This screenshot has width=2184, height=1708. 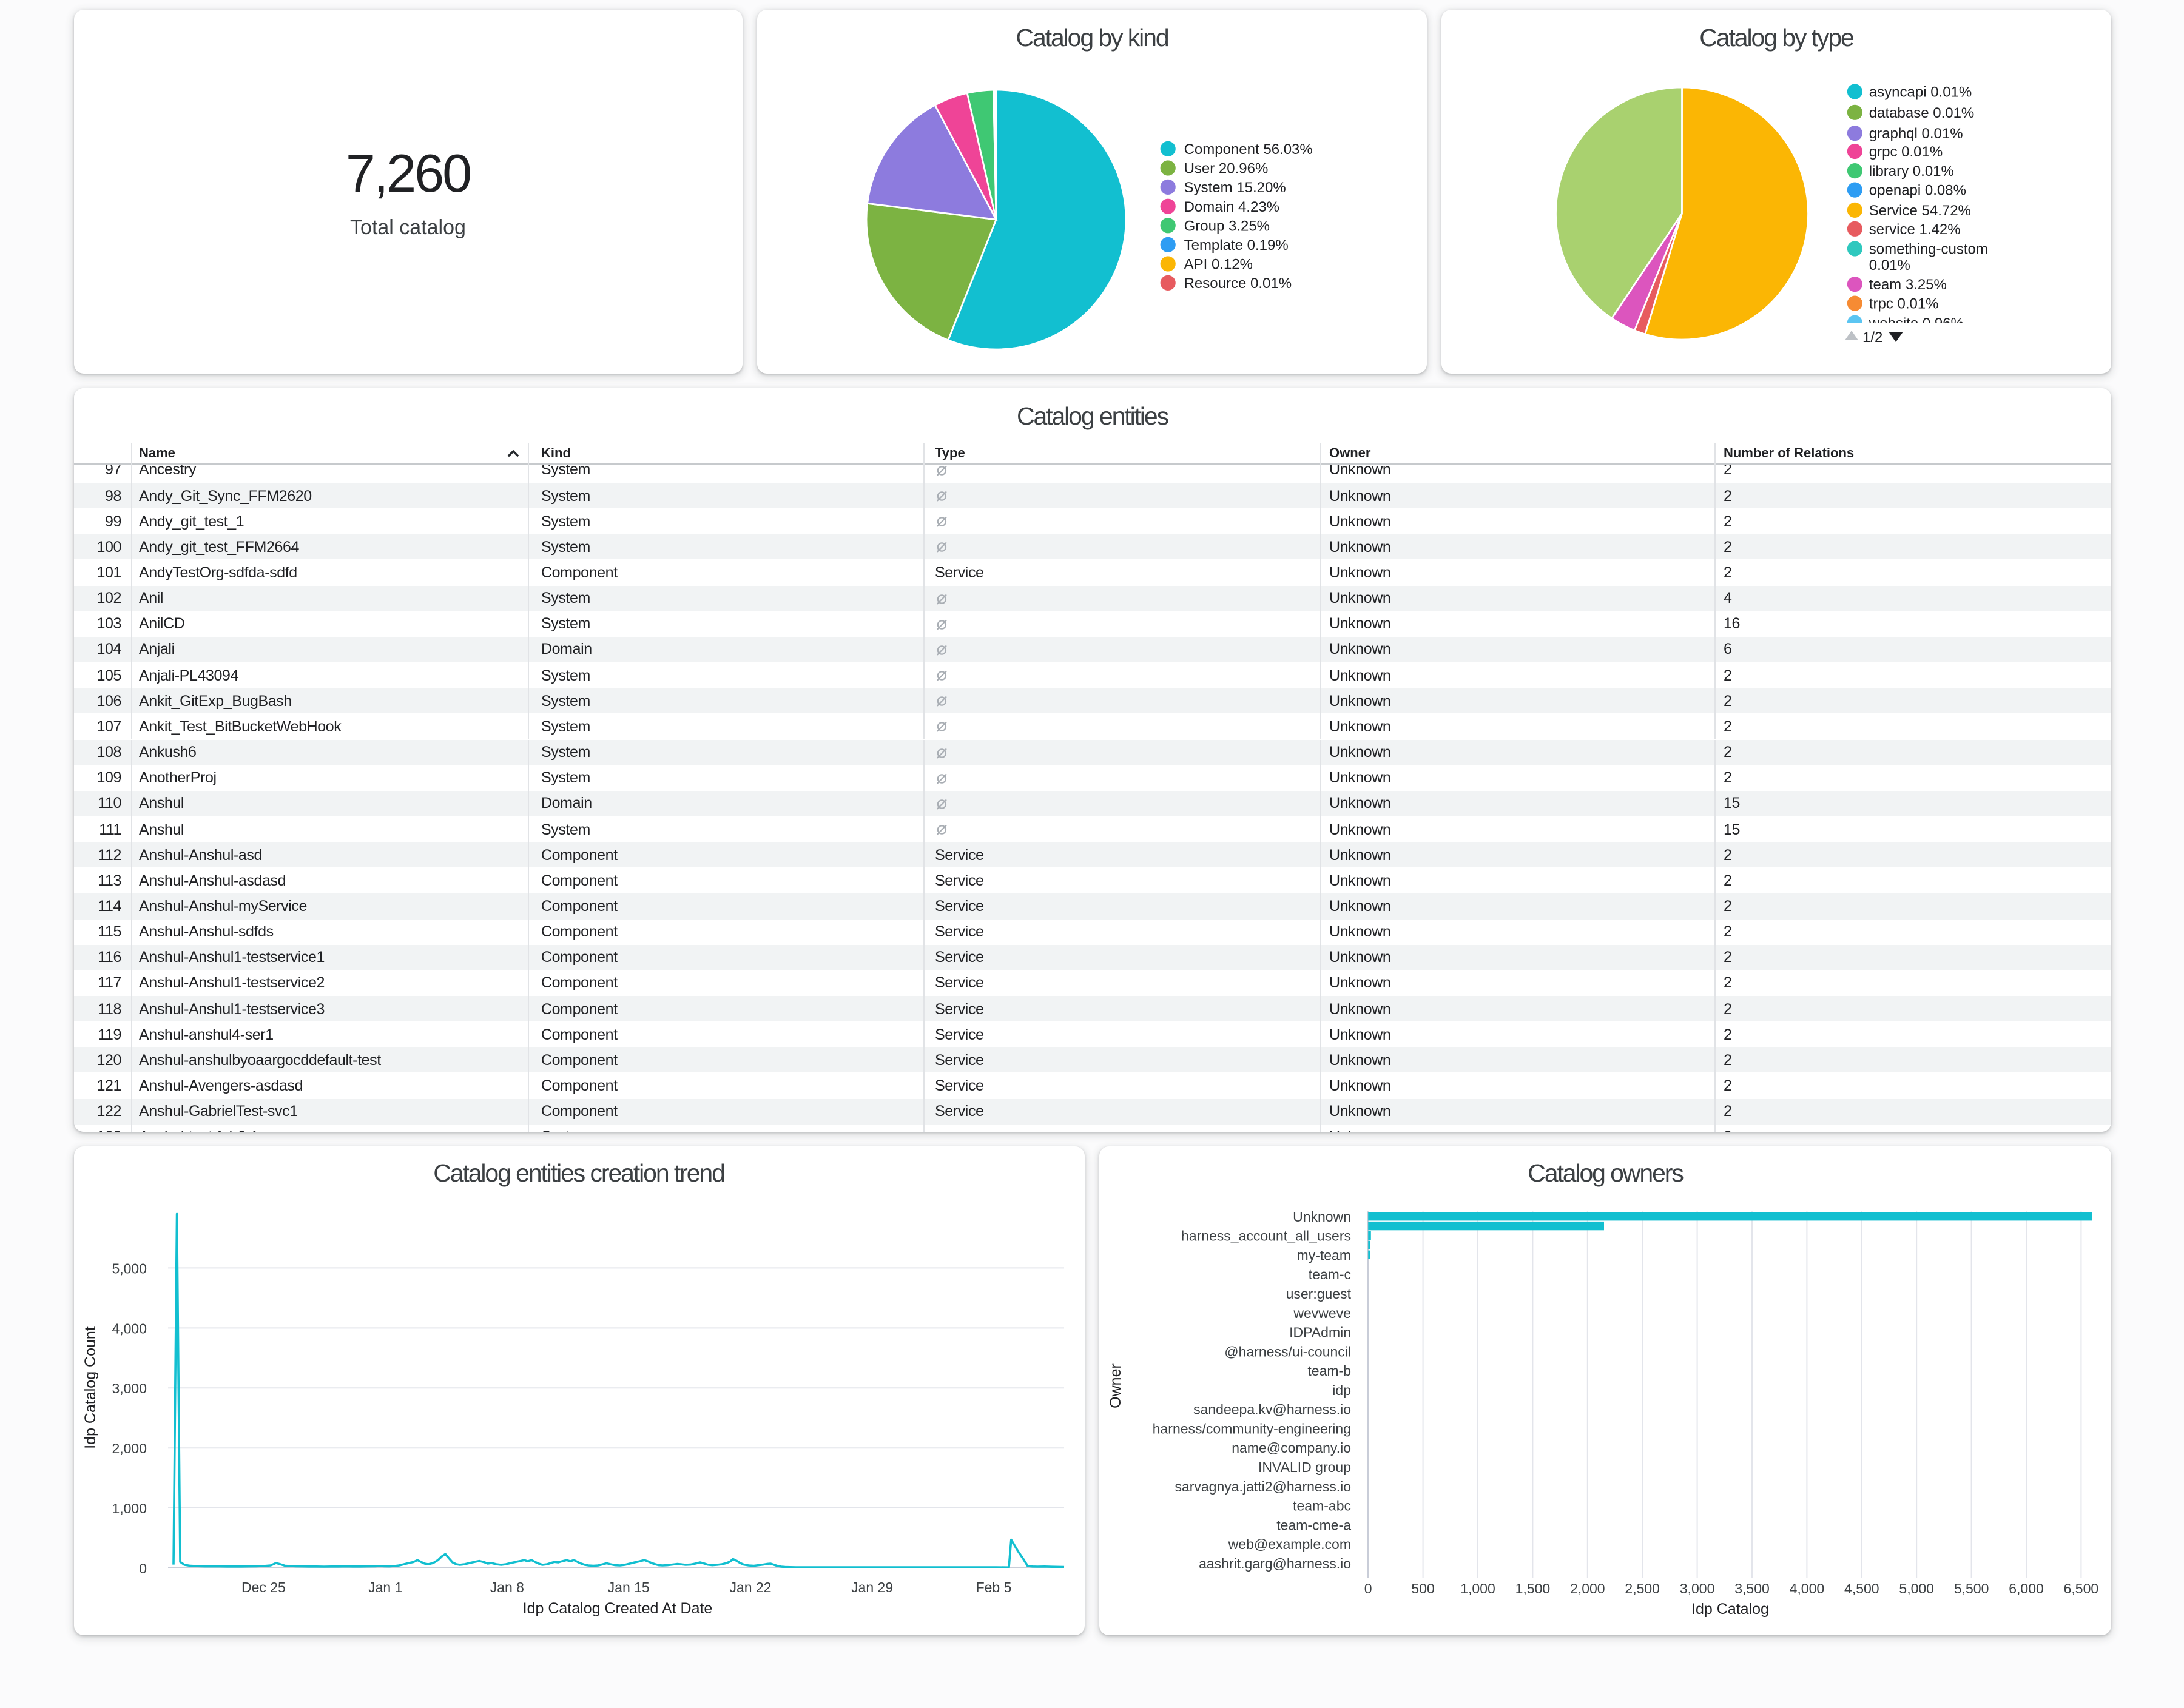 What do you see at coordinates (1916, 134) in the screenshot?
I see `svg-text: graphql 0.01%` at bounding box center [1916, 134].